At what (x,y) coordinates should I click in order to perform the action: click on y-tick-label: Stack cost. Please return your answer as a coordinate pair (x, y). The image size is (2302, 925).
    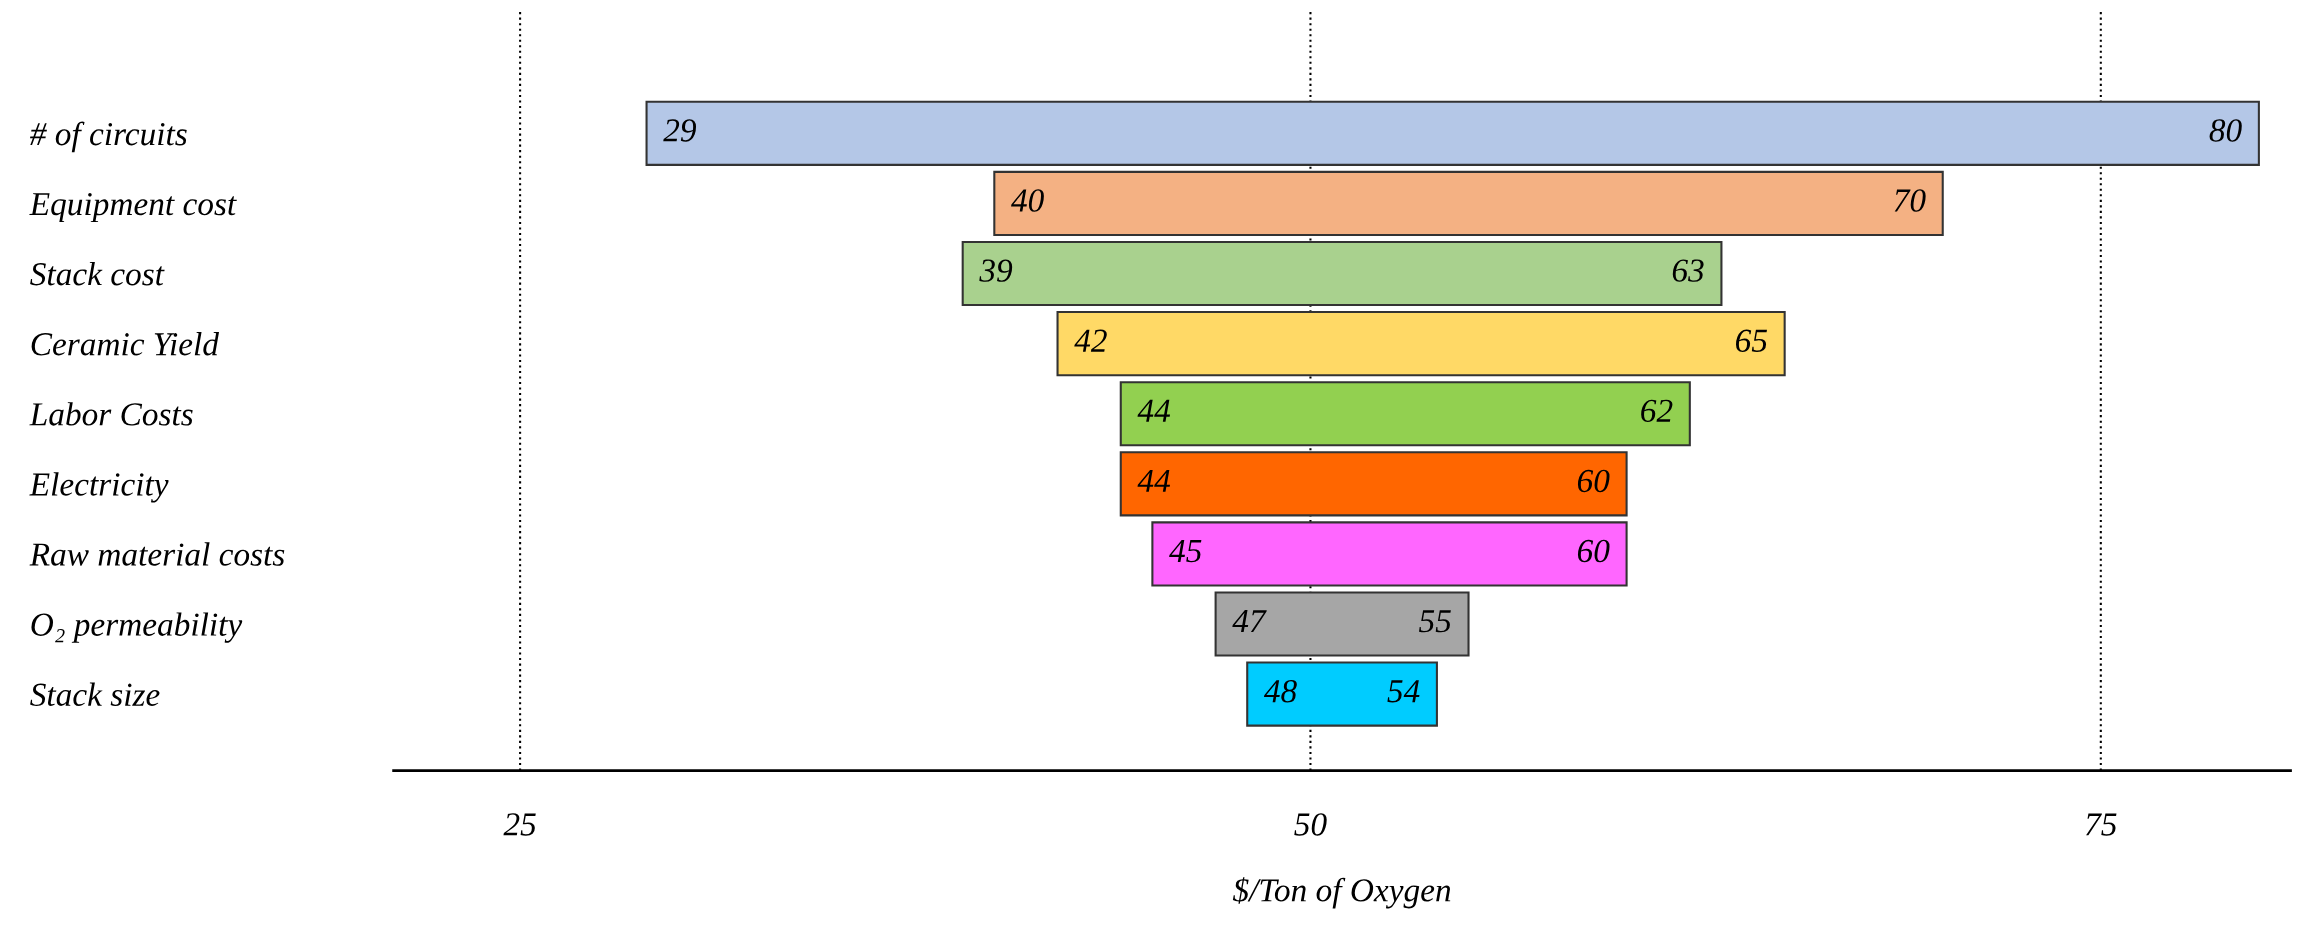
    Looking at the image, I should click on (97, 273).